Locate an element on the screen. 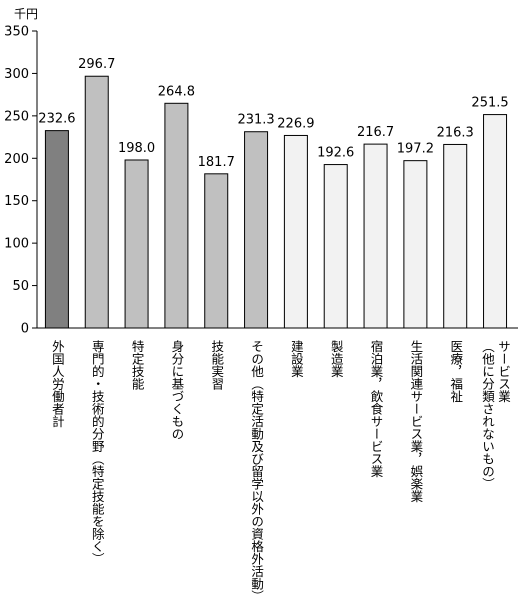 Image resolution: width=526 pixels, height=613 pixels. data-label: 192.6 is located at coordinates (335, 153).